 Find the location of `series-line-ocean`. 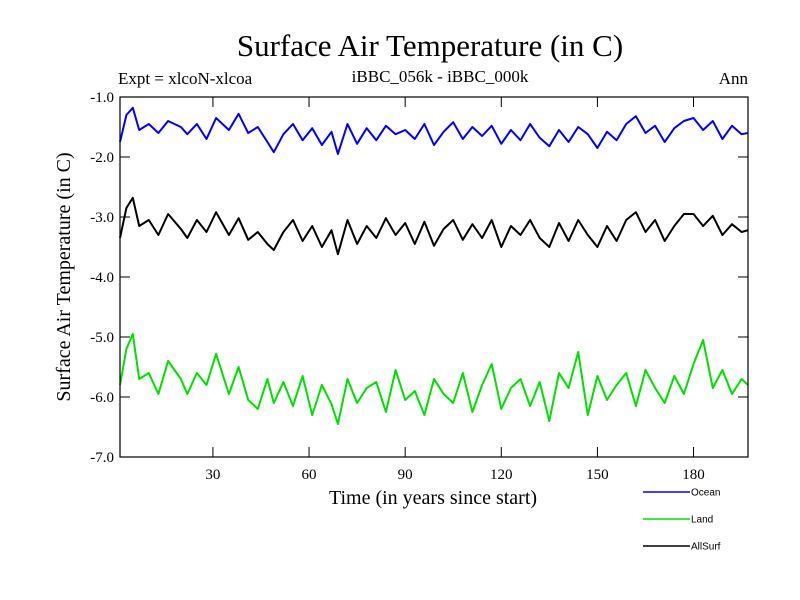

series-line-ocean is located at coordinates (434, 130).